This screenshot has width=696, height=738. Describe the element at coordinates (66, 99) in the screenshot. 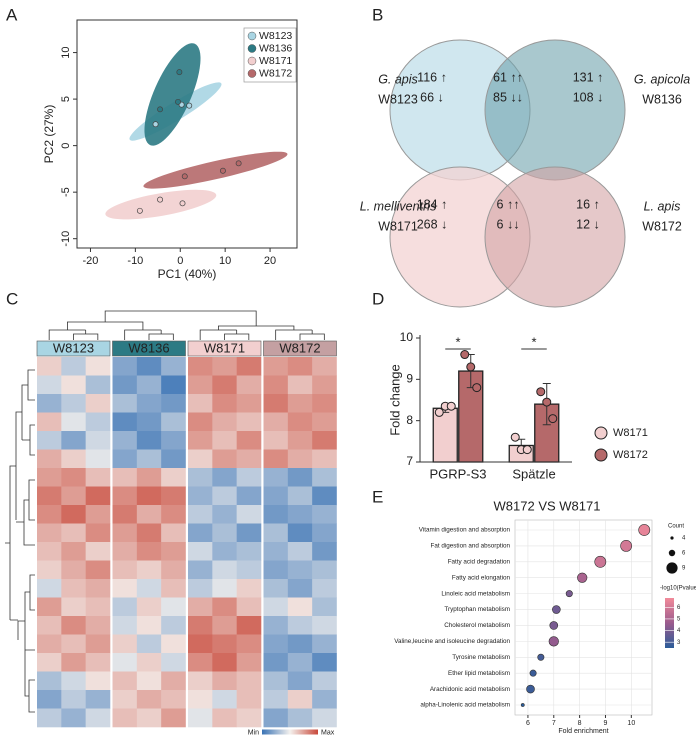

I see `y-tick-label: 5` at that location.